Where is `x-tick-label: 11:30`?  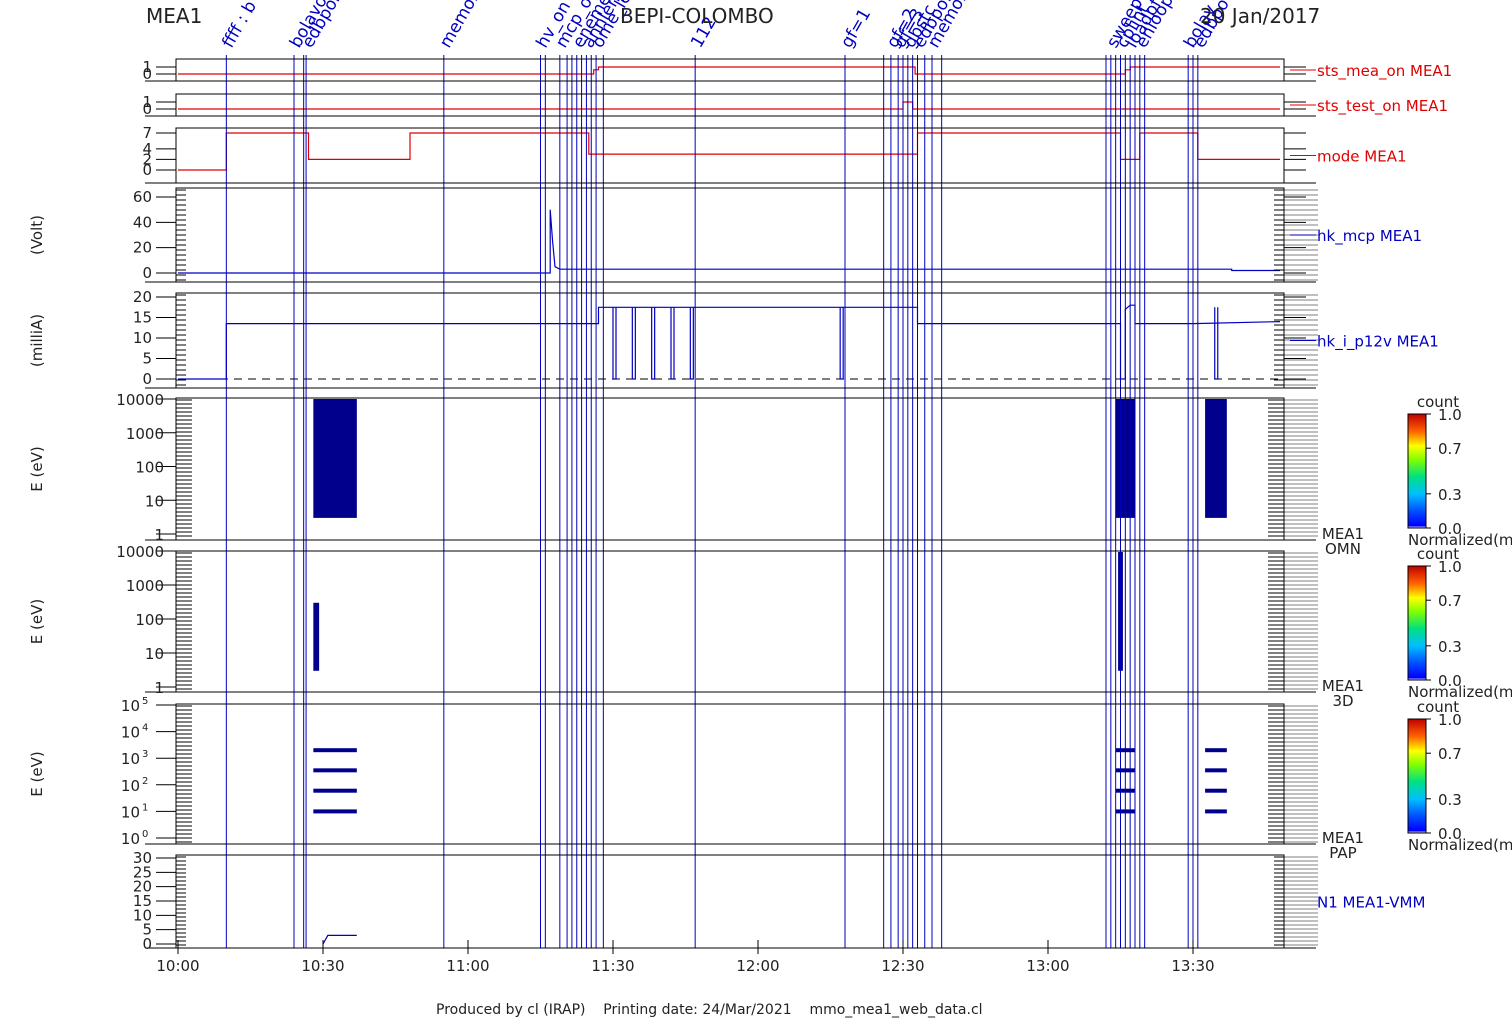
x-tick-label: 11:30 is located at coordinates (612, 966).